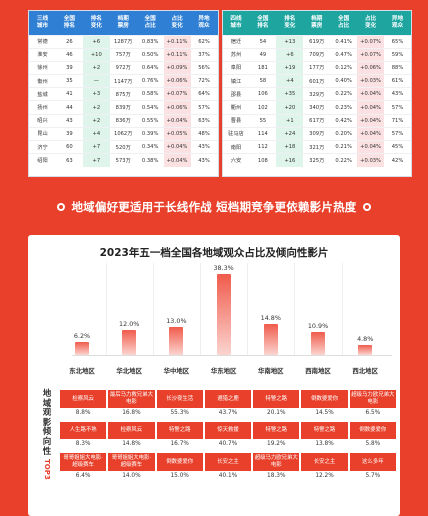 The image size is (428, 516). Describe the element at coordinates (373, 444) in the screenshot. I see `film-pct: 5.8%` at that location.